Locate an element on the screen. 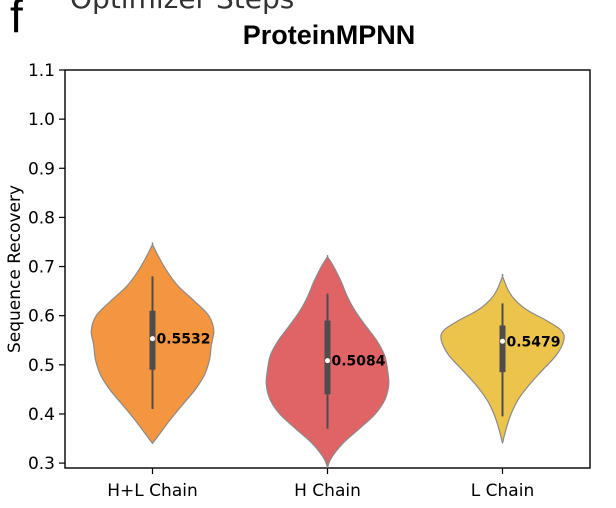 Image resolution: width=616 pixels, height=508 pixels. y-tick-label: 1.0 is located at coordinates (41, 120).